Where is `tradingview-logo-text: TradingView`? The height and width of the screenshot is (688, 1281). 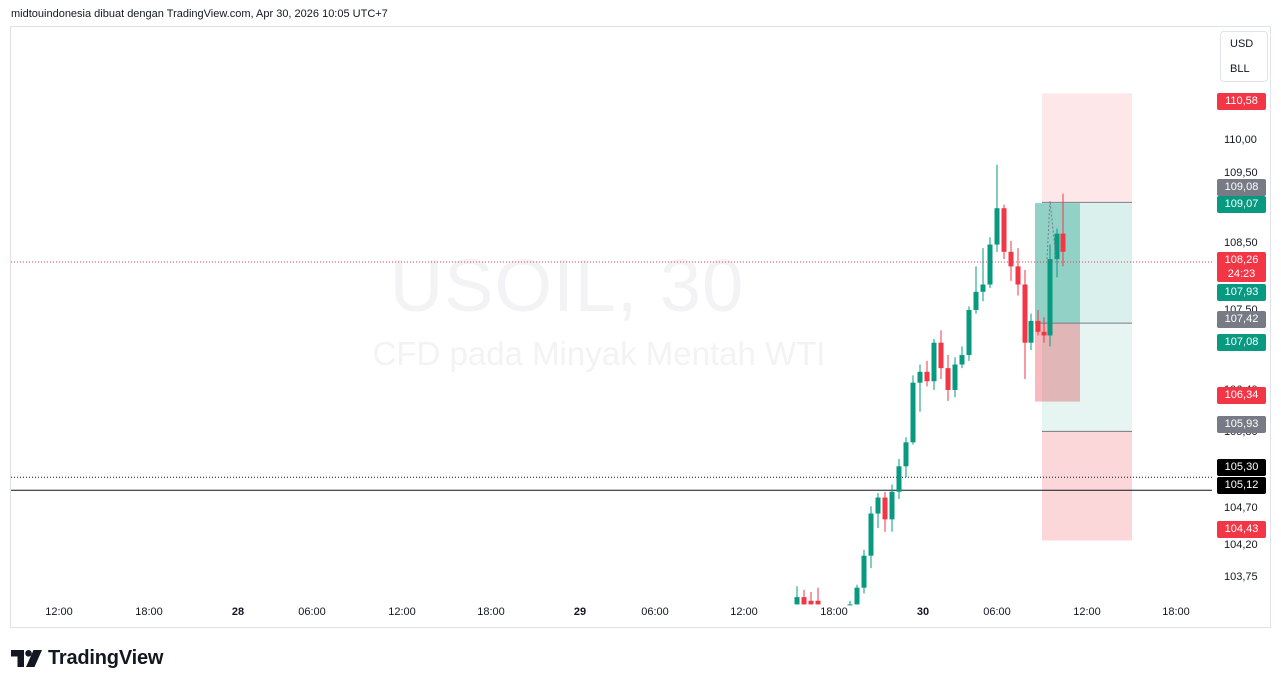
tradingview-logo-text: TradingView is located at coordinates (106, 657).